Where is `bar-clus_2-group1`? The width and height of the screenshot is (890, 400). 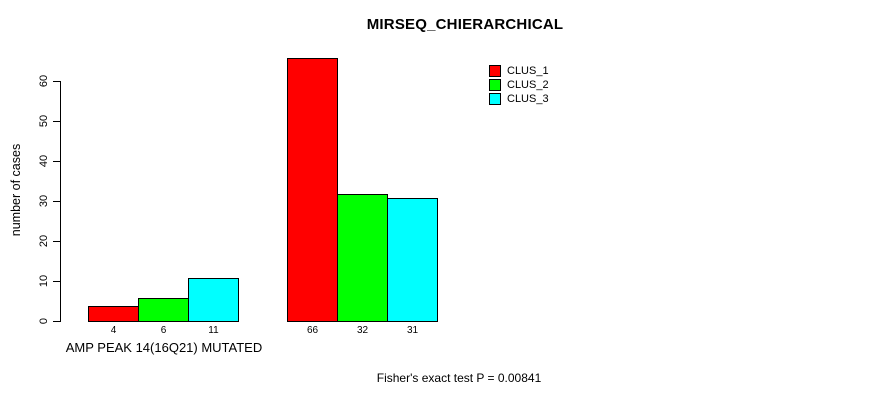
bar-clus_2-group1 is located at coordinates (163, 310).